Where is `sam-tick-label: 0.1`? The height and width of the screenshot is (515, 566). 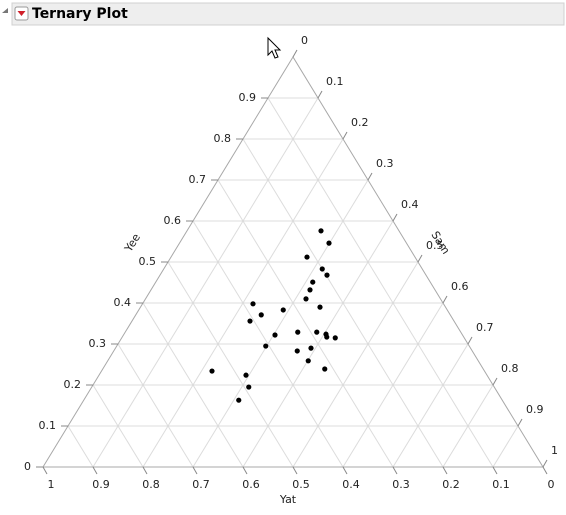 sam-tick-label: 0.1 is located at coordinates (335, 81).